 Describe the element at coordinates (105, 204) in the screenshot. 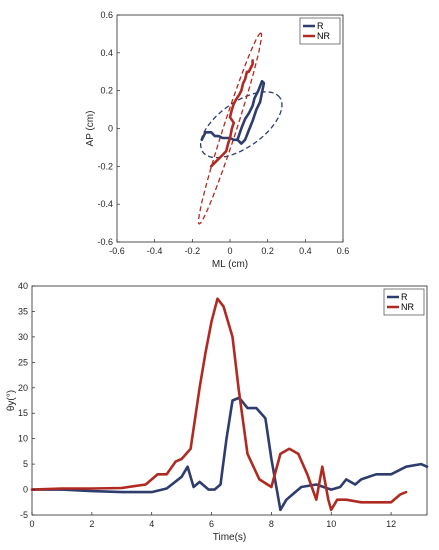

I see `y-tick-label: -0.4` at that location.